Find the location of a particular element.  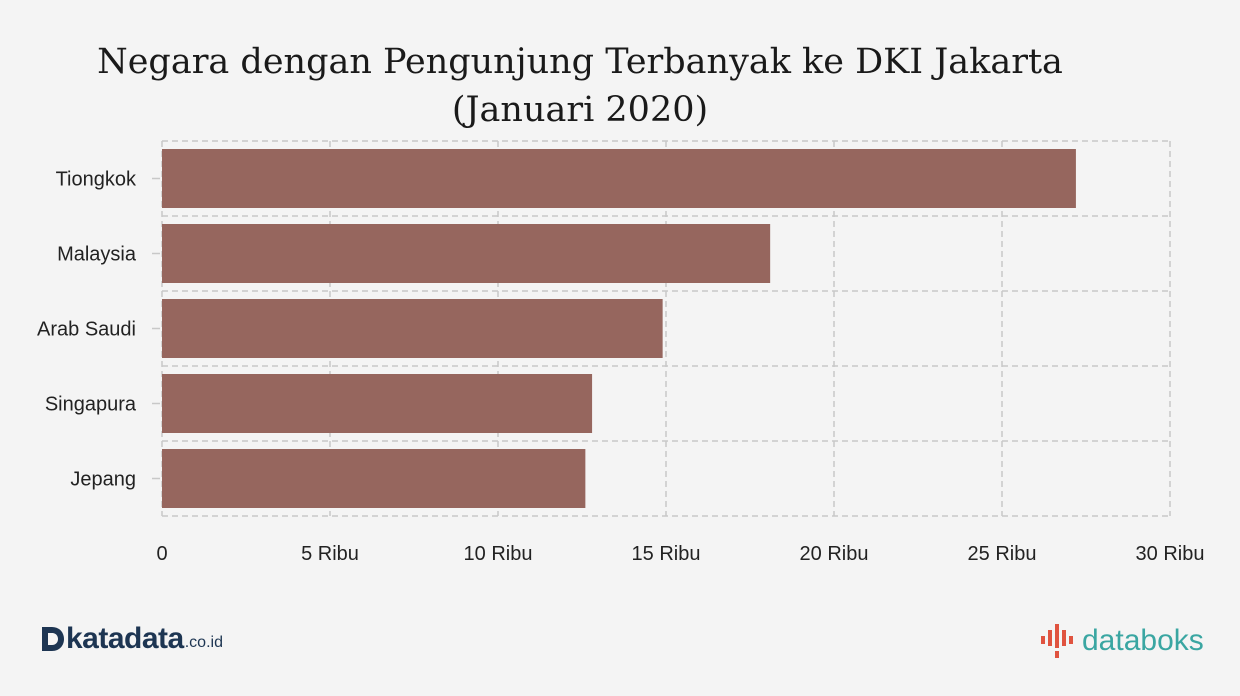

x-tick-label: 5 Ribu is located at coordinates (330, 554).